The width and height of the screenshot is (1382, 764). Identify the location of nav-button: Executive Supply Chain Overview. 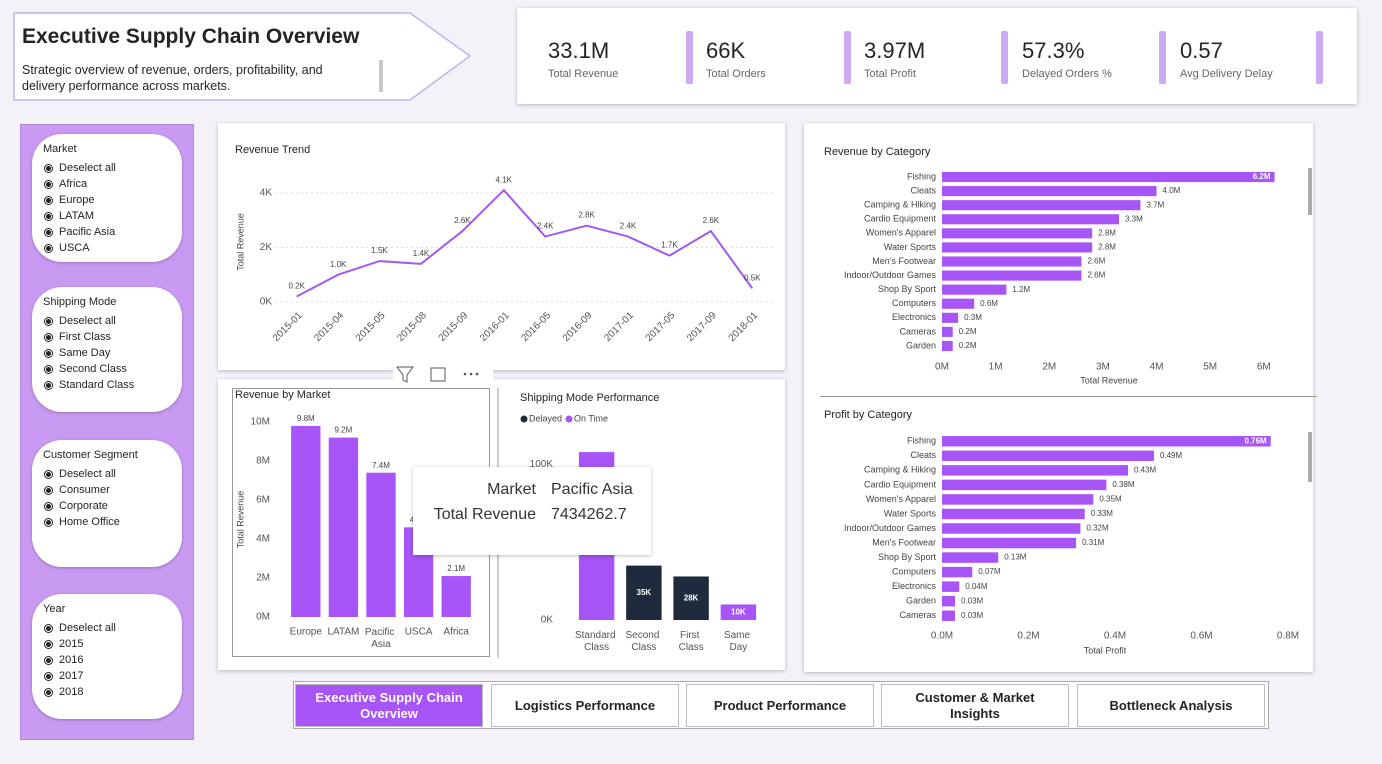
(389, 705).